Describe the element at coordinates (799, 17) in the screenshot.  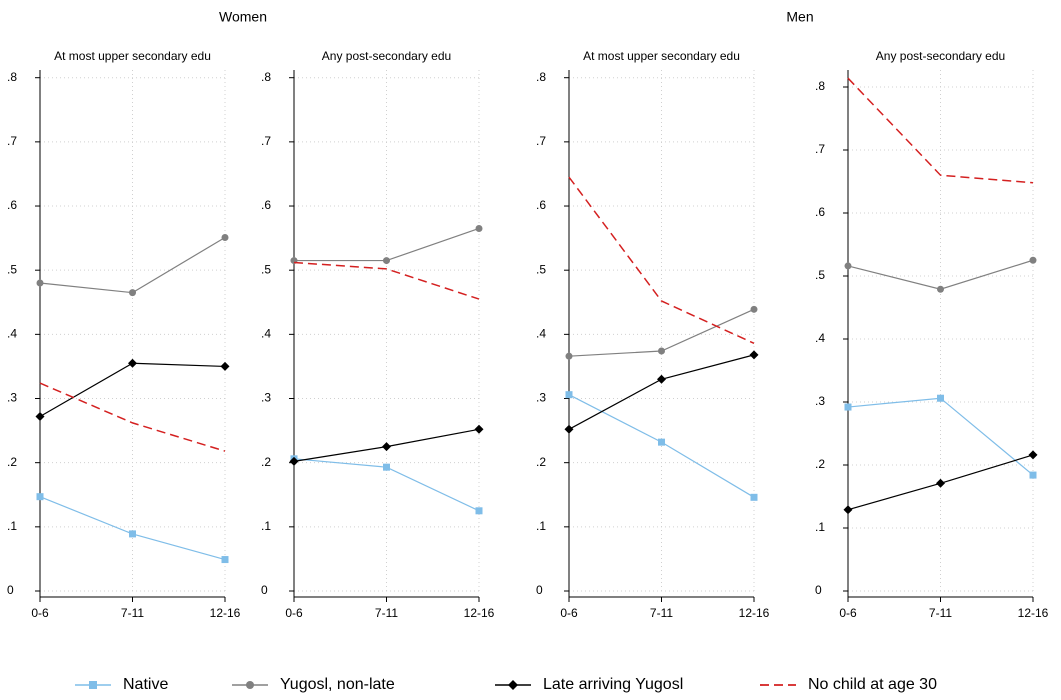
I see `group-title: Men` at that location.